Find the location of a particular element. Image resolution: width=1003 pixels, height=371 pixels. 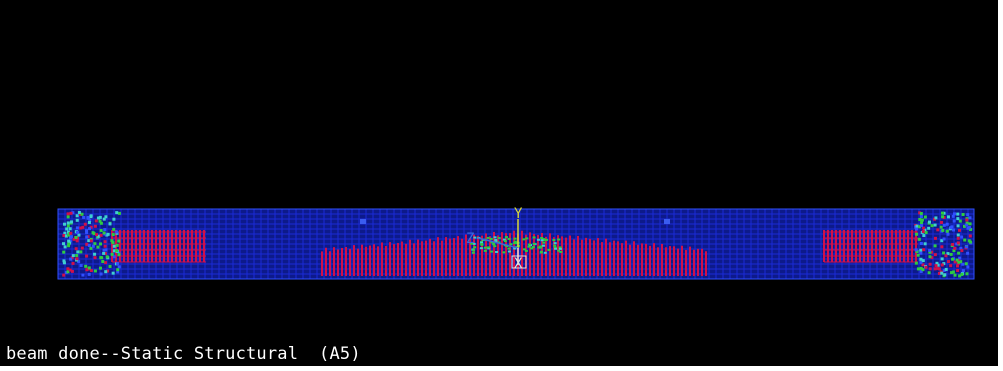

status-bar-text: beam done--Static Structural (A5) is located at coordinates (183, 354).